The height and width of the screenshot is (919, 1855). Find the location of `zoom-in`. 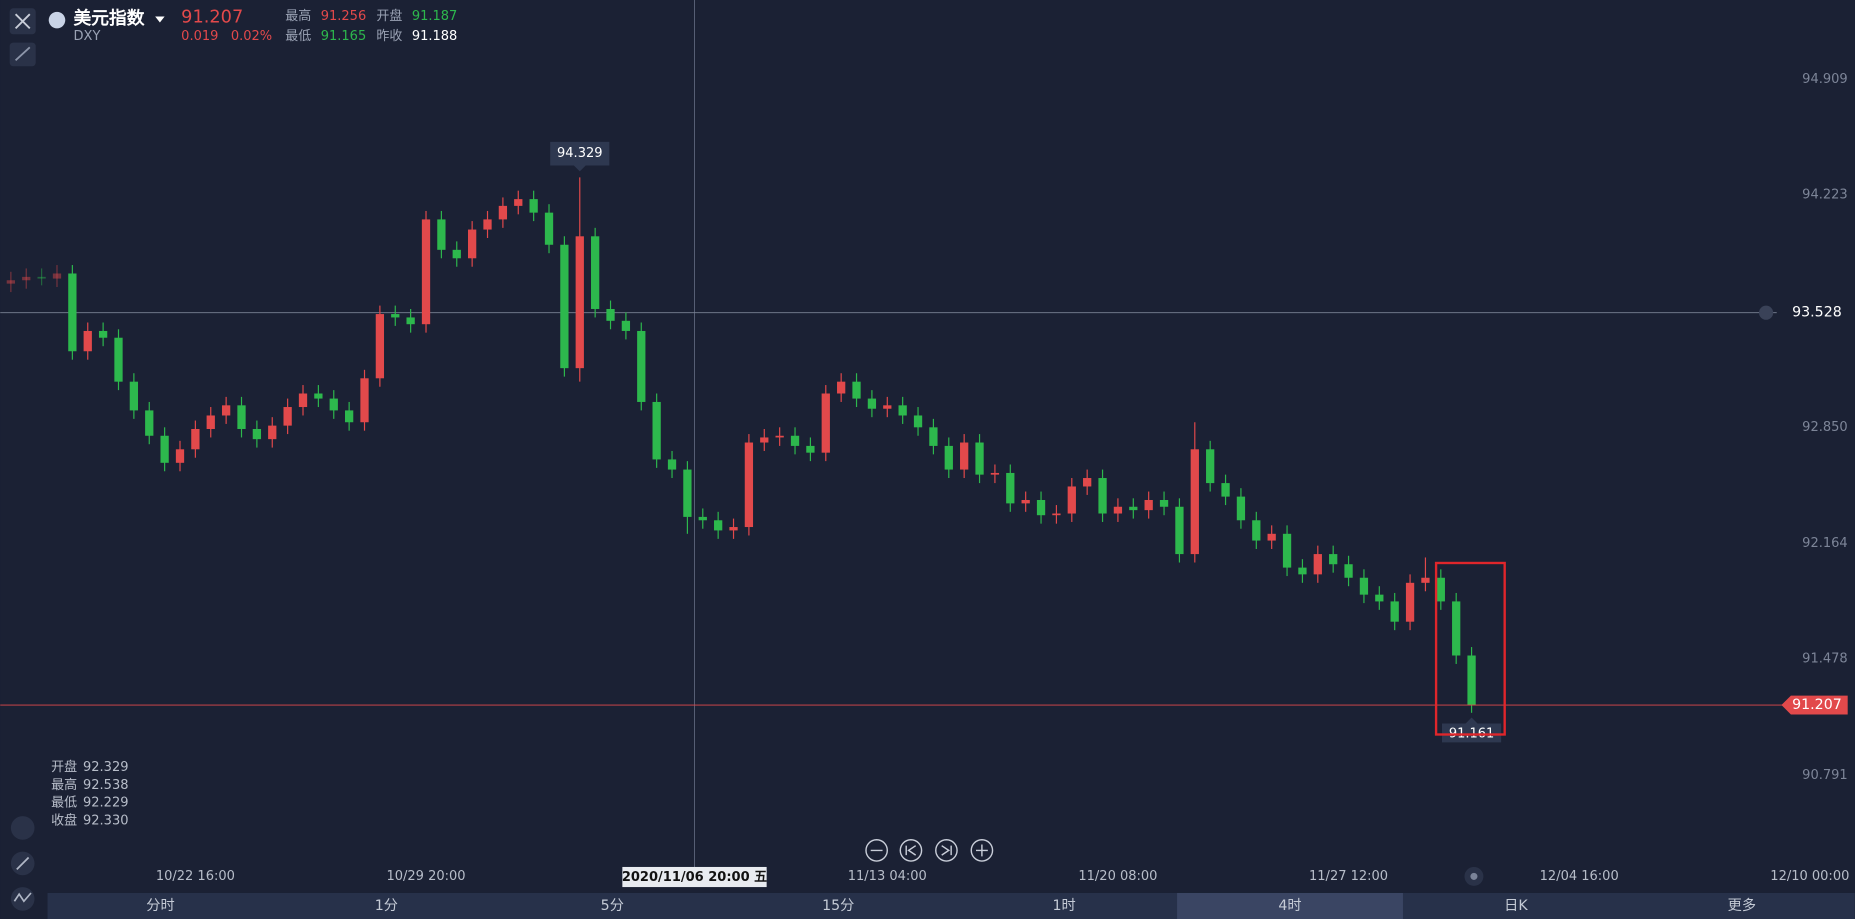

zoom-in is located at coordinates (982, 850).